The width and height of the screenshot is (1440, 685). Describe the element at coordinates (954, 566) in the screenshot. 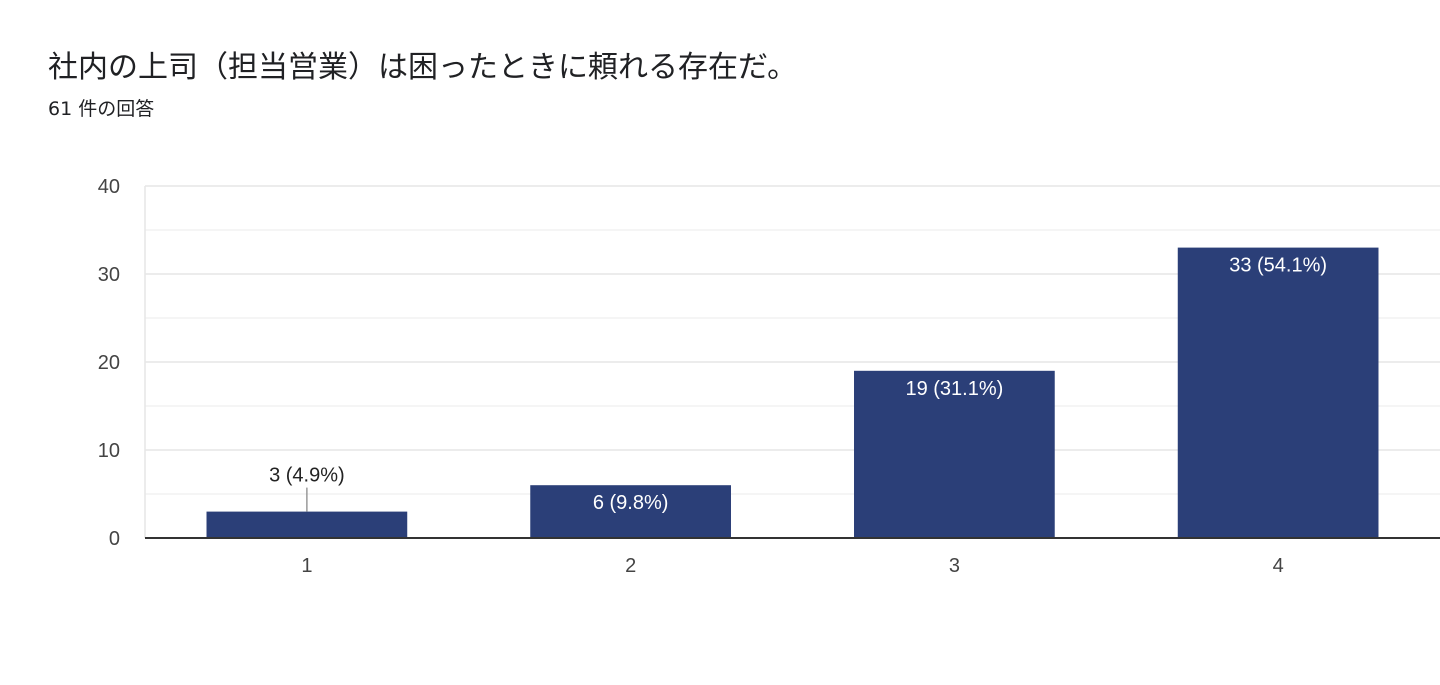

I see `x-tick-label: 3` at that location.